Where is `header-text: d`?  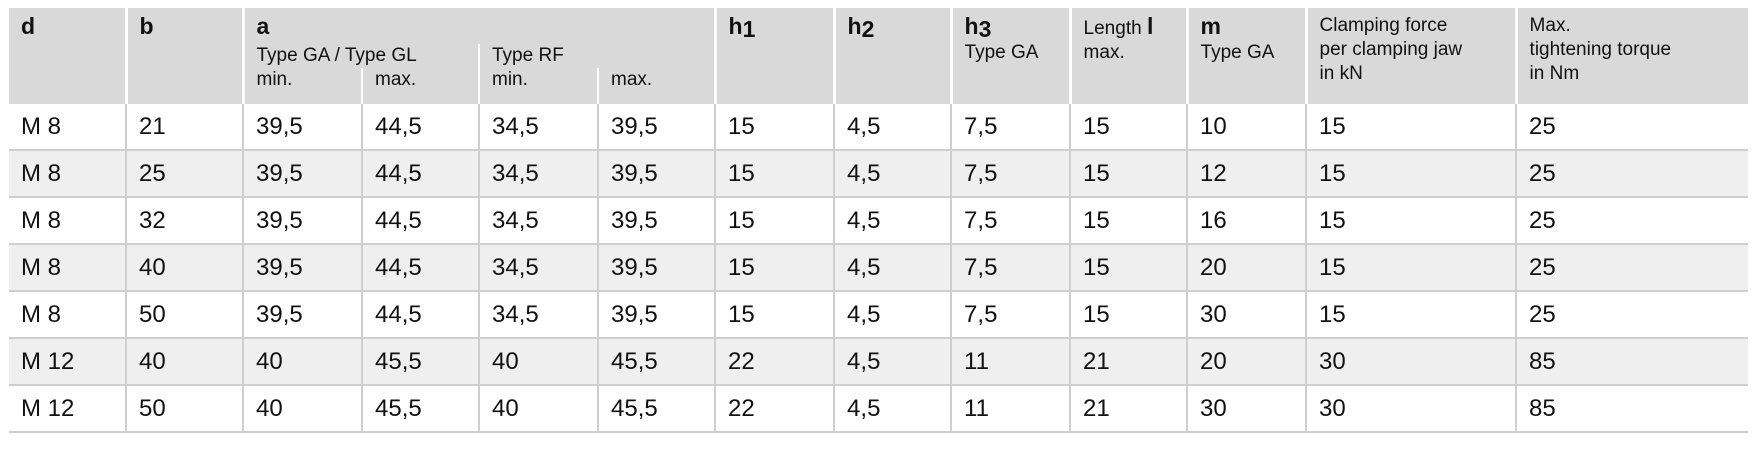 header-text: d is located at coordinates (28, 26).